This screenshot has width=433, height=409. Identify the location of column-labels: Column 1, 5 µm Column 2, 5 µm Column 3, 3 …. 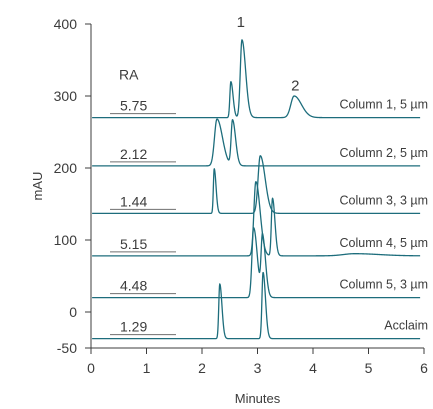
(384, 215).